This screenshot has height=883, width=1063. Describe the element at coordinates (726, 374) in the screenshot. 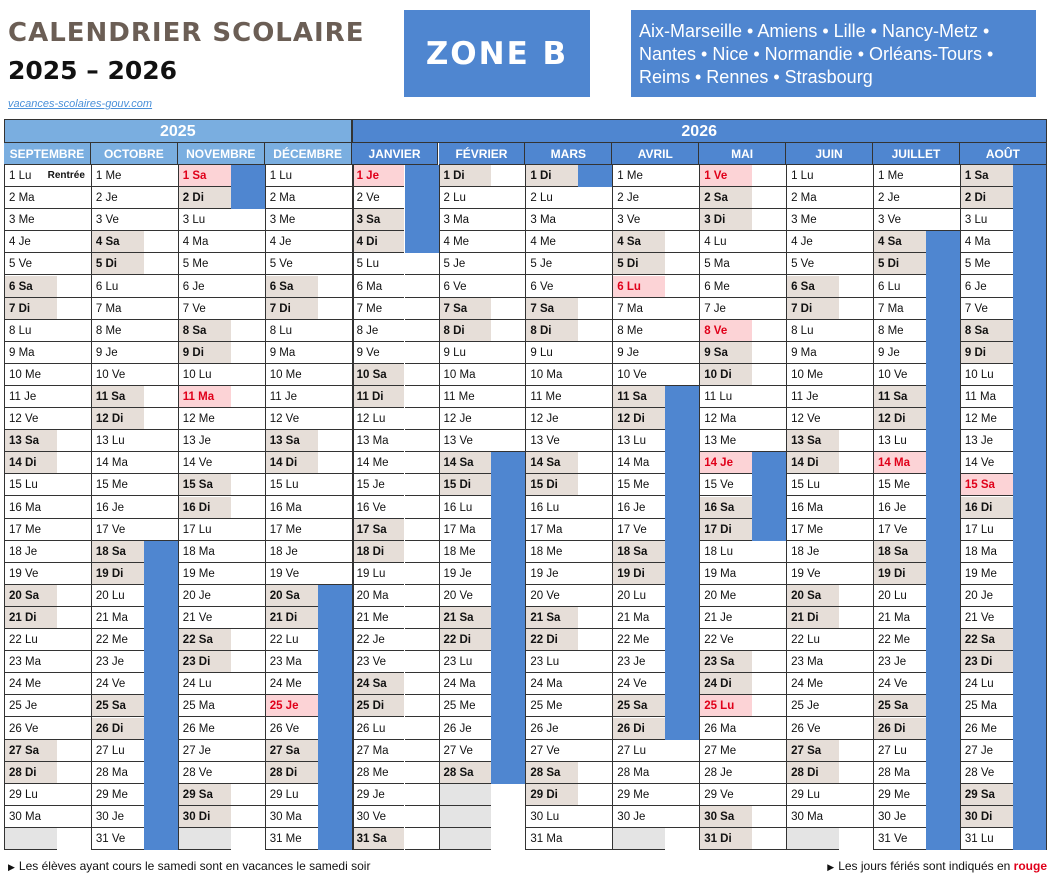

I see `day-cell: 10 Di` at that location.